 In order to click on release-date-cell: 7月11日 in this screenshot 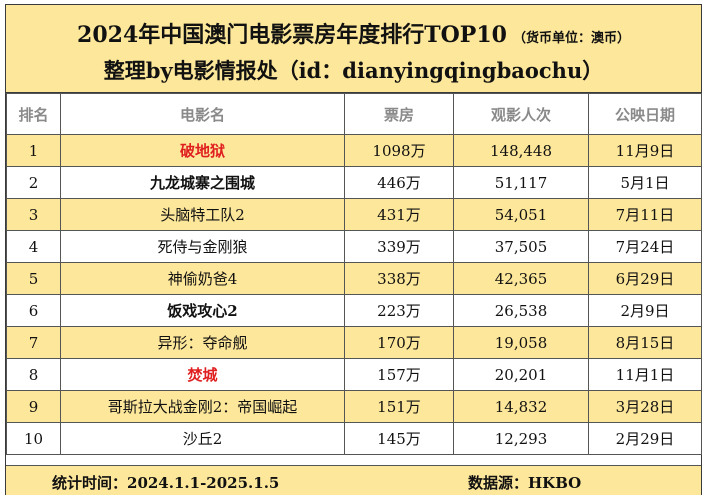, I will do `click(645, 214)`.